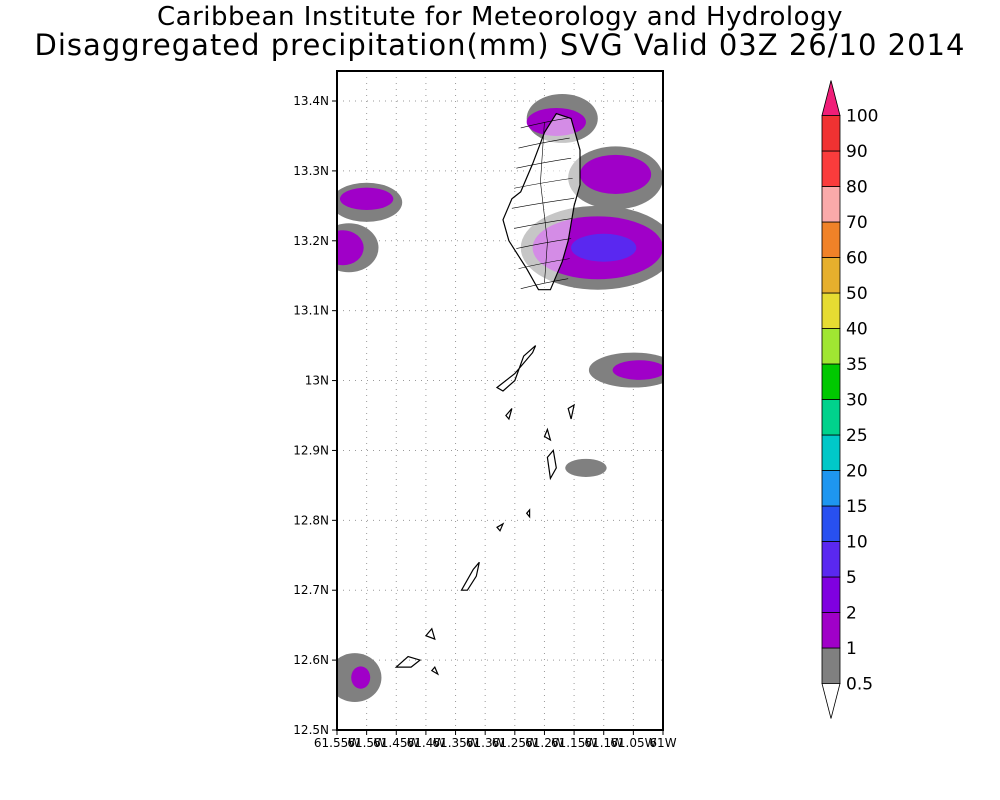 Image resolution: width=1000 pixels, height=800 pixels. Describe the element at coordinates (311, 730) in the screenshot. I see `lat-tick-label: 12.5N` at that location.